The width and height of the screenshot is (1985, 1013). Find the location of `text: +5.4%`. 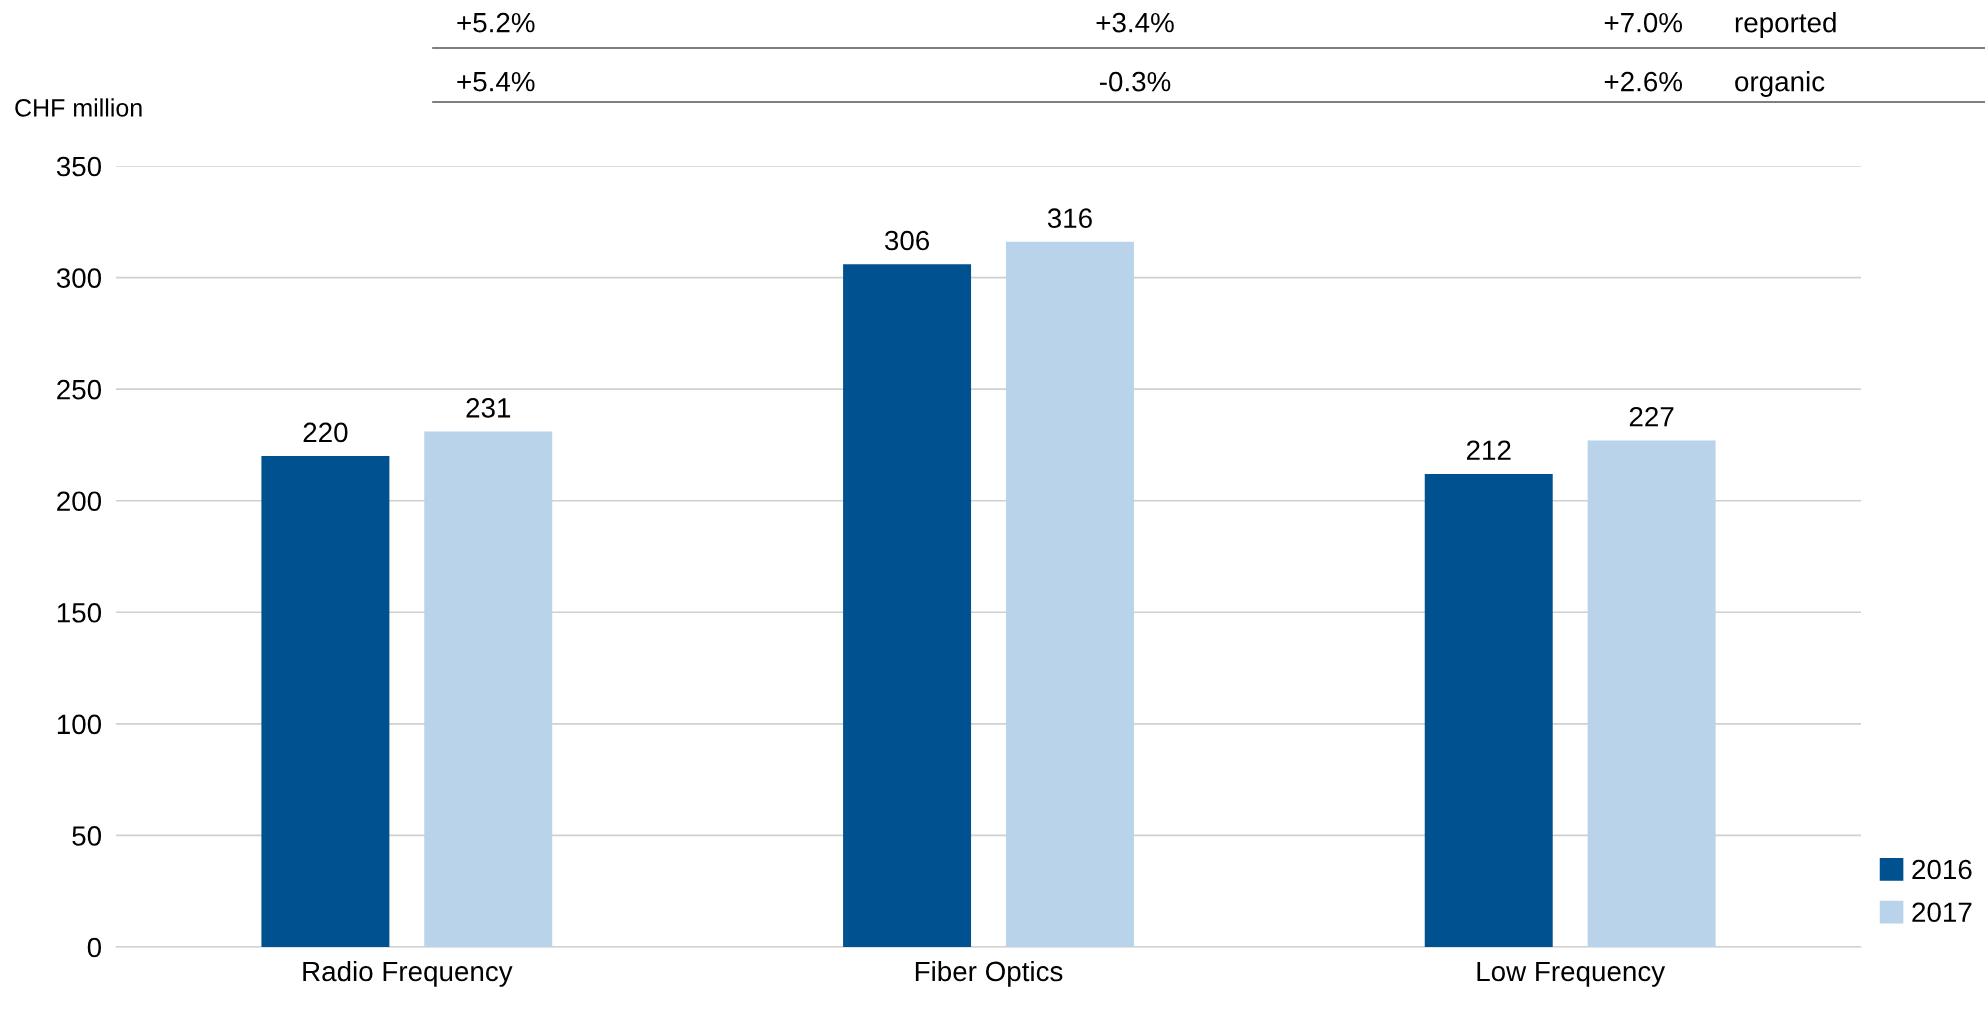

text: +5.4% is located at coordinates (496, 81).